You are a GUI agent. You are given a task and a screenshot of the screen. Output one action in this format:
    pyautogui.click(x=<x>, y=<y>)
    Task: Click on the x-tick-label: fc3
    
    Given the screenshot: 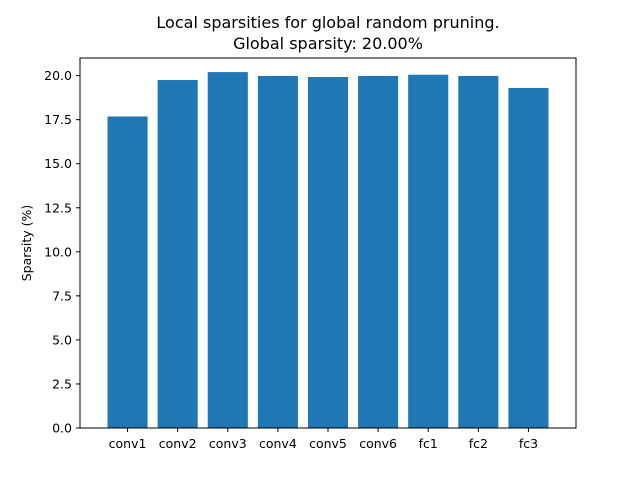 What is the action you would take?
    pyautogui.click(x=528, y=443)
    